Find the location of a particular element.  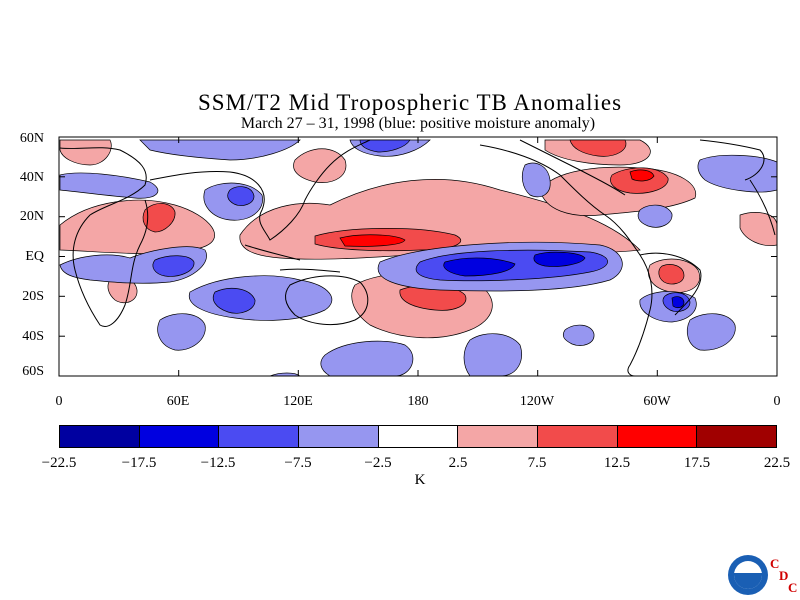

lat-label: 20N is located at coordinates (31, 216).